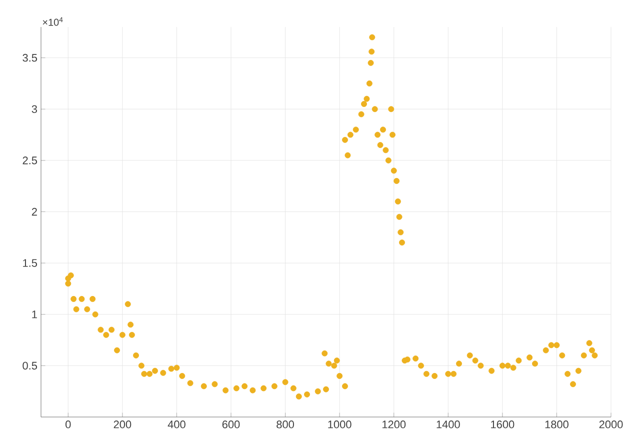 This screenshot has width=638, height=437. What do you see at coordinates (34, 212) in the screenshot?
I see `y-tick-label: 2` at bounding box center [34, 212].